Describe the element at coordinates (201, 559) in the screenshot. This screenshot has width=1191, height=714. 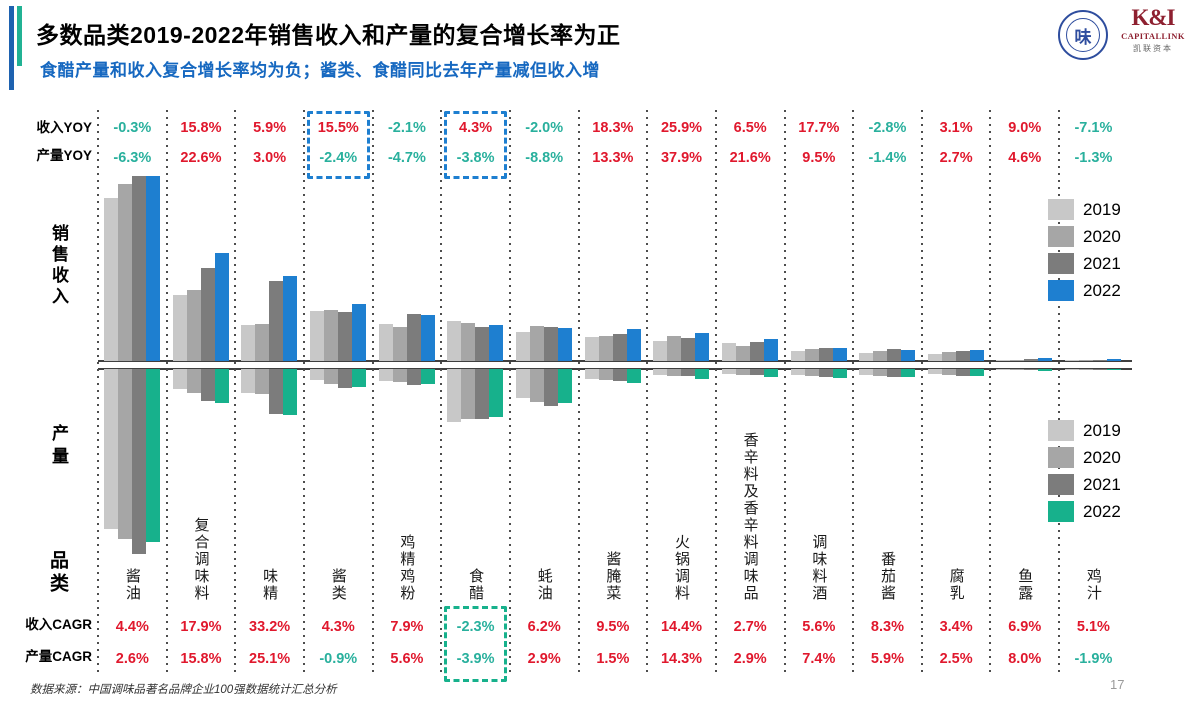
I see `category-label-text: 复合调味料` at that location.